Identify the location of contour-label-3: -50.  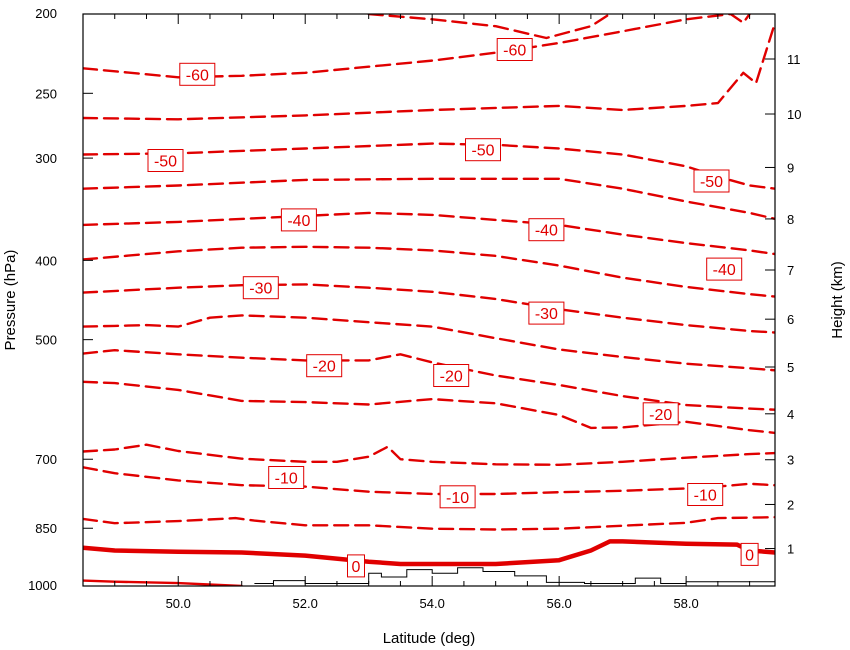
(483, 150).